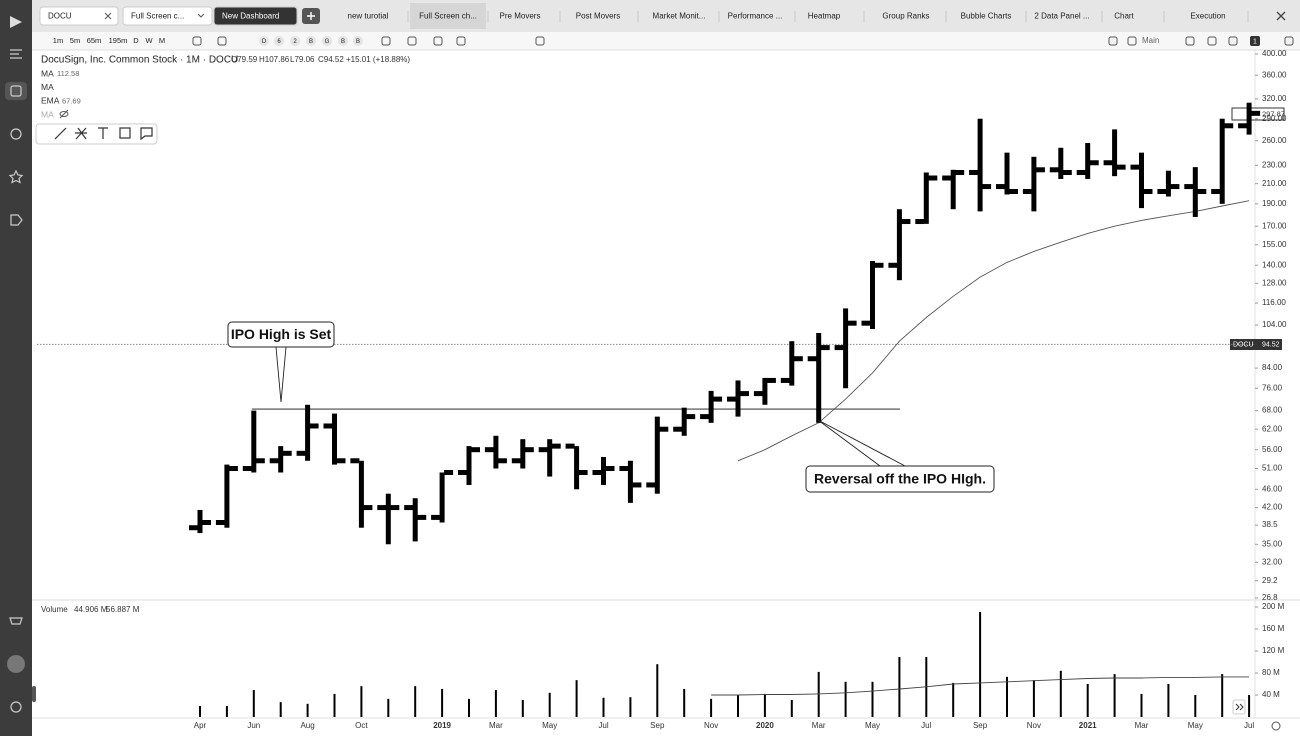 This screenshot has height=736, width=1300. What do you see at coordinates (1124, 16) in the screenshot?
I see `tab-label: Chart` at bounding box center [1124, 16].